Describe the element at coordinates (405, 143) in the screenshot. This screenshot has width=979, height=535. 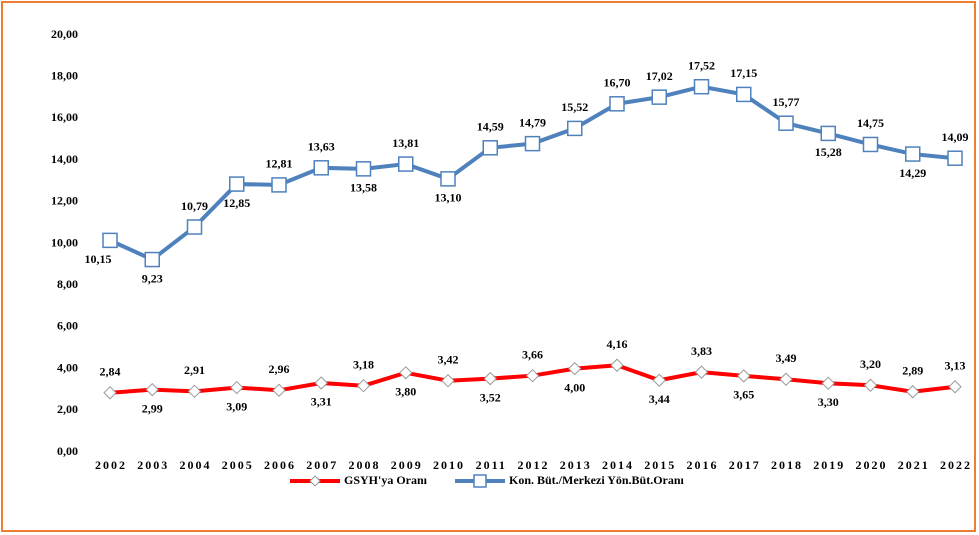
I see `data-label: 13,81` at that location.